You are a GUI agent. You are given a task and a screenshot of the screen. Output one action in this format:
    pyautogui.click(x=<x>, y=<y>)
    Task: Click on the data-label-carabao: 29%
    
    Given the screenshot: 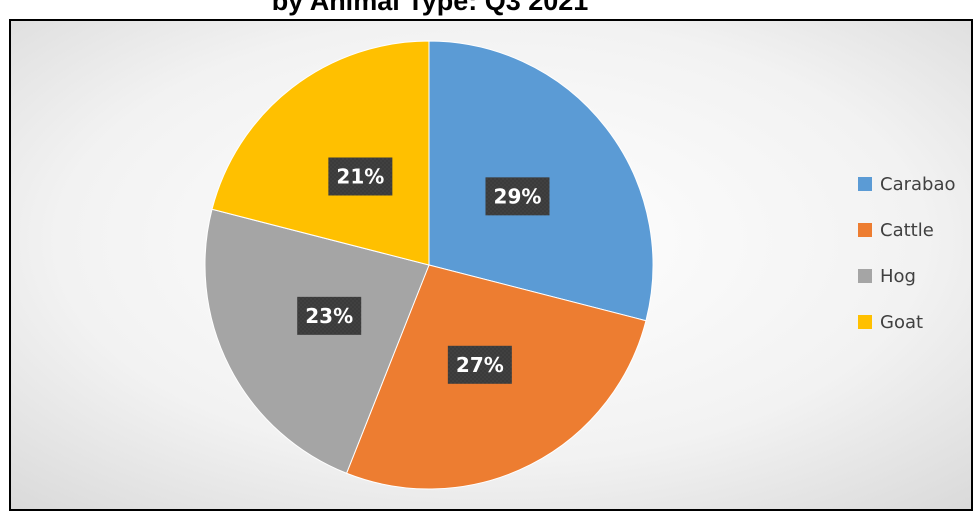 What is the action you would take?
    pyautogui.click(x=518, y=196)
    